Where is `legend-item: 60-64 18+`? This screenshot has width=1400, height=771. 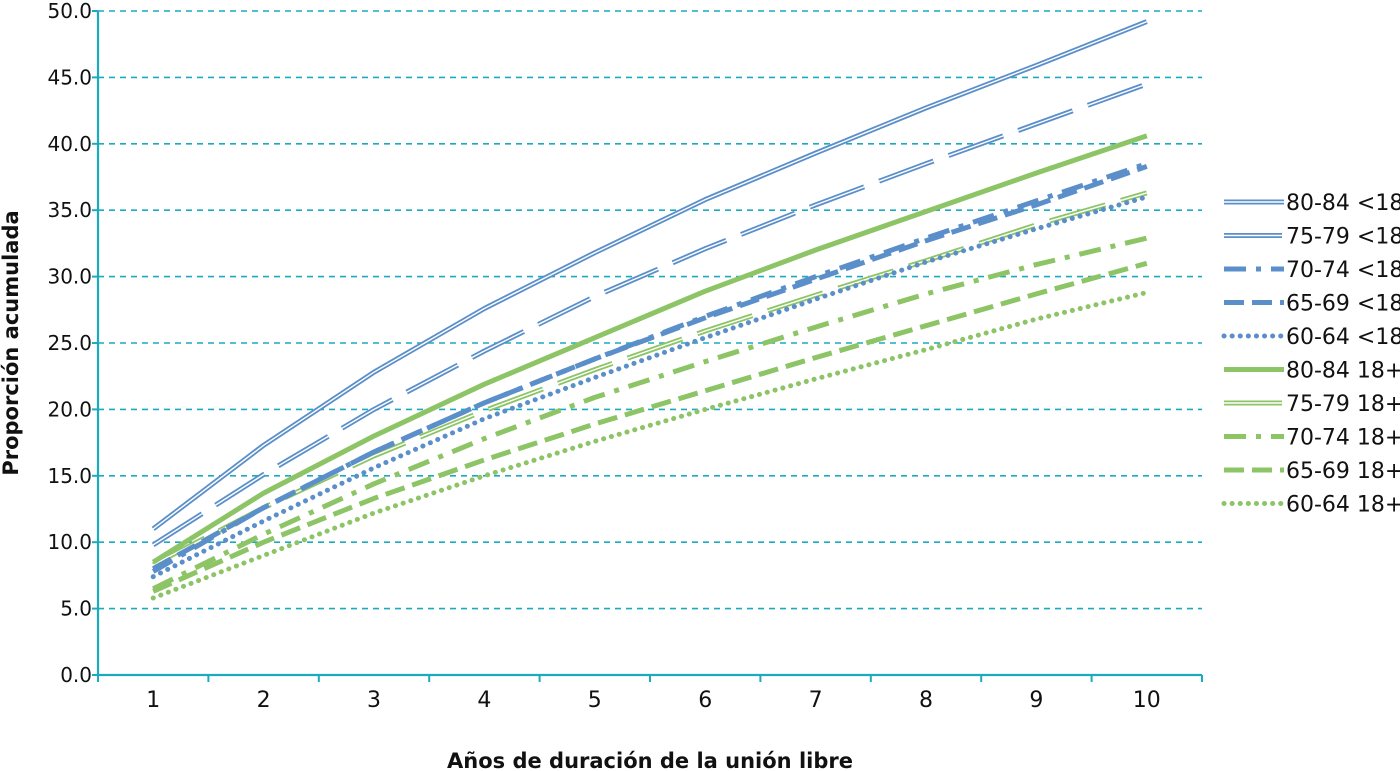
legend-item: 60-64 18+ is located at coordinates (1310, 505).